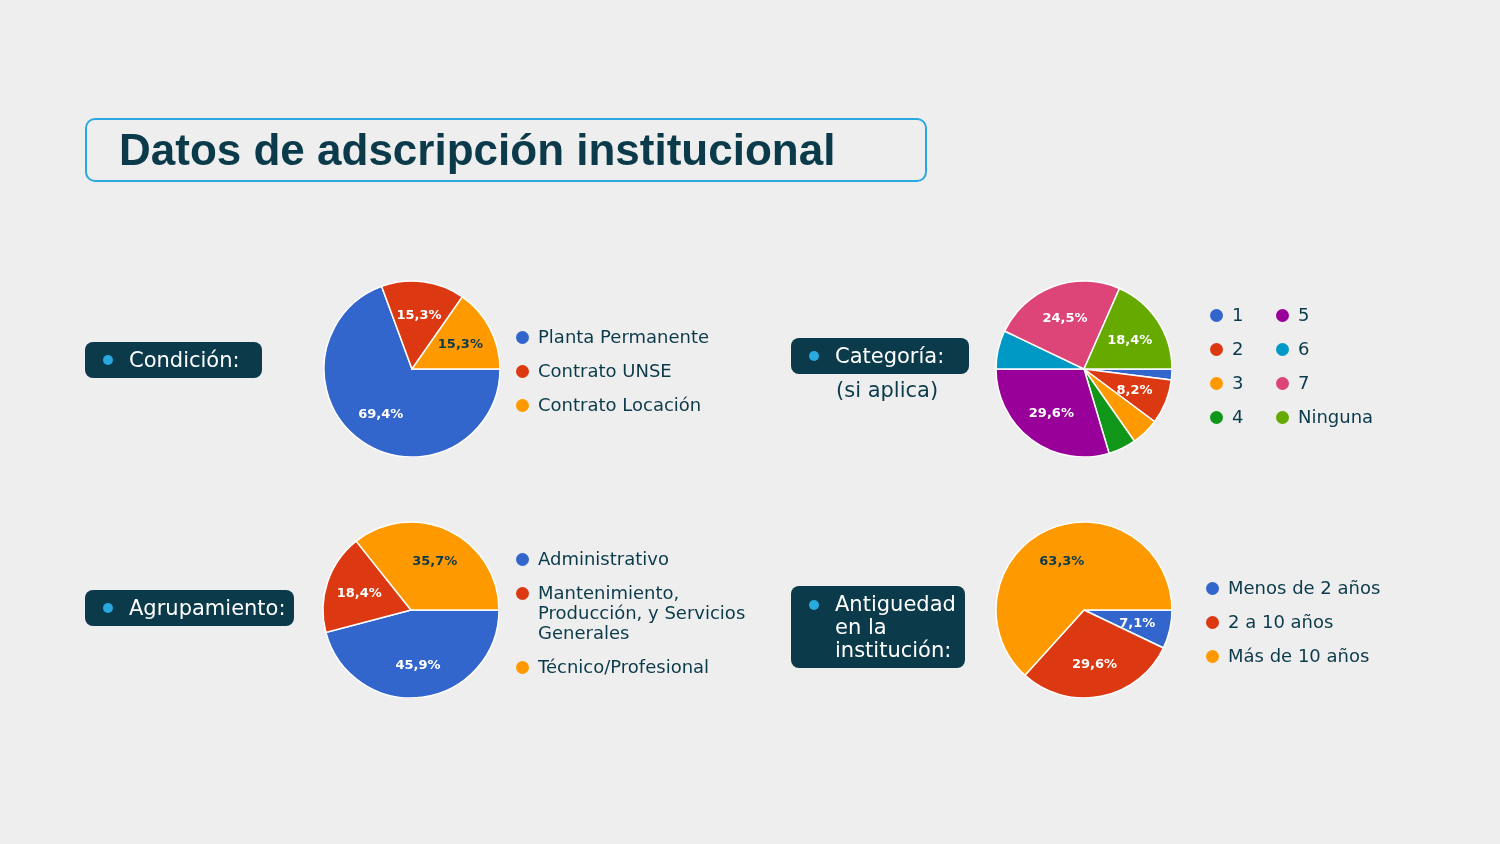  What do you see at coordinates (1062, 560) in the screenshot?
I see `data-label: 63,3%` at bounding box center [1062, 560].